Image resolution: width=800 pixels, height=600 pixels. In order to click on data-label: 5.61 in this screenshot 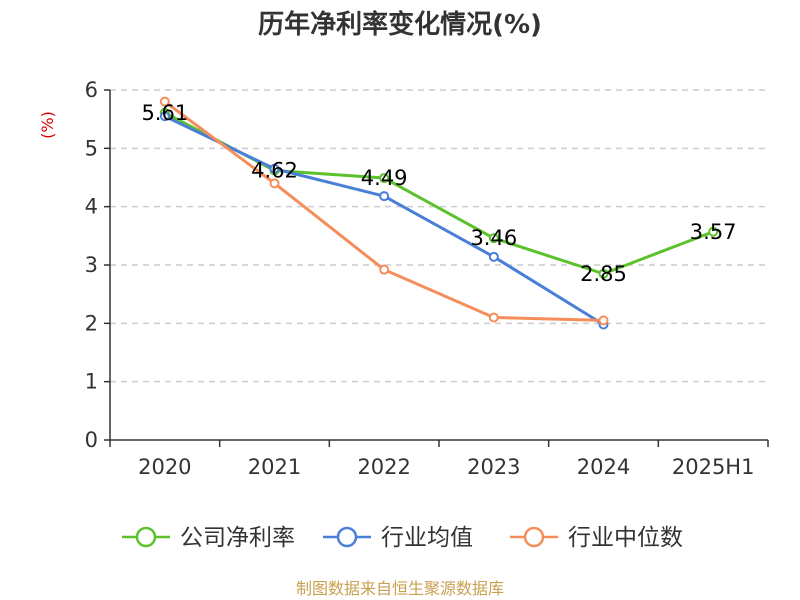, I will do `click(164, 113)`.